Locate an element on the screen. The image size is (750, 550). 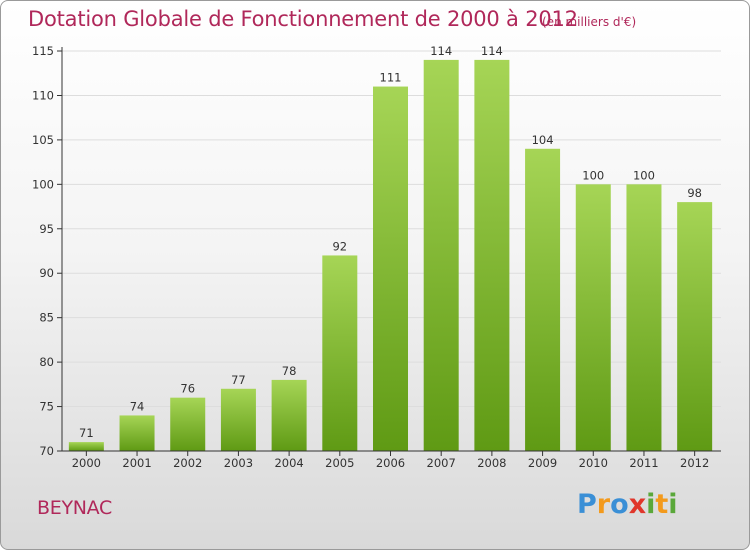
x-tick-label-2000: 2000 is located at coordinates (86, 463).